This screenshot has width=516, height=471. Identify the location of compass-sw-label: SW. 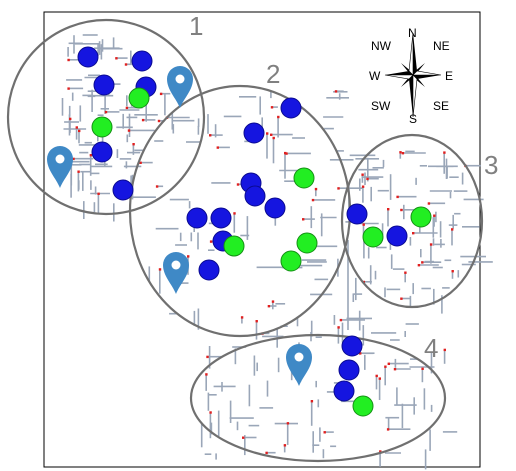
(381, 106).